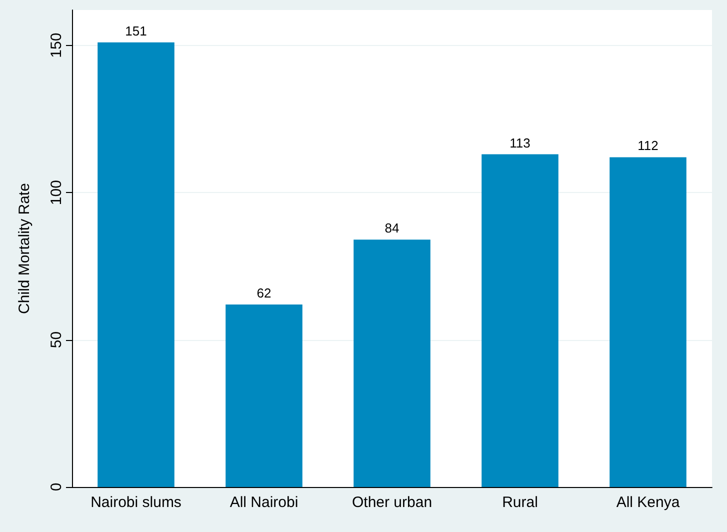  I want to click on data-label: 113, so click(520, 142).